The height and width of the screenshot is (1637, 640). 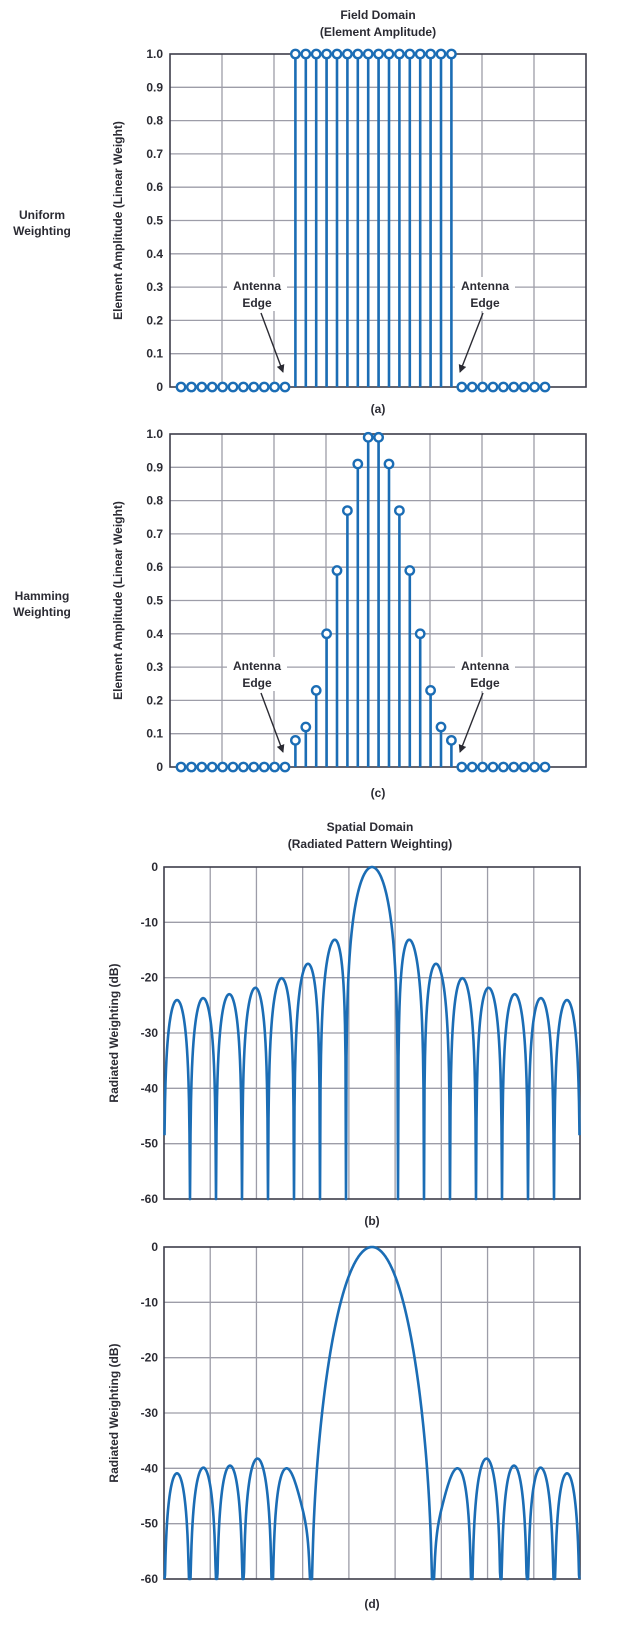 What do you see at coordinates (378, 32) in the screenshot?
I see `field-domain-subtitle: (Element Amplitude)` at bounding box center [378, 32].